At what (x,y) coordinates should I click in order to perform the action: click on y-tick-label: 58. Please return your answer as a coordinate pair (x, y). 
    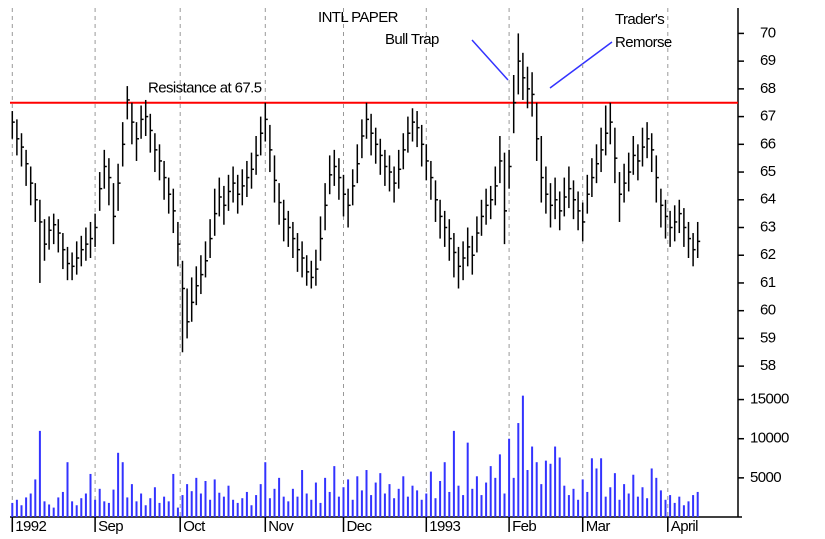
    Looking at the image, I should click on (768, 365).